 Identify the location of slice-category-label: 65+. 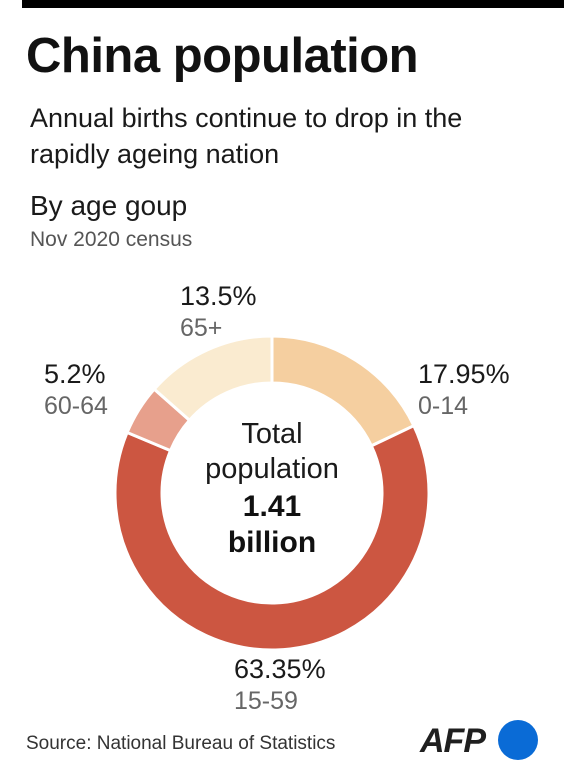
(201, 328).